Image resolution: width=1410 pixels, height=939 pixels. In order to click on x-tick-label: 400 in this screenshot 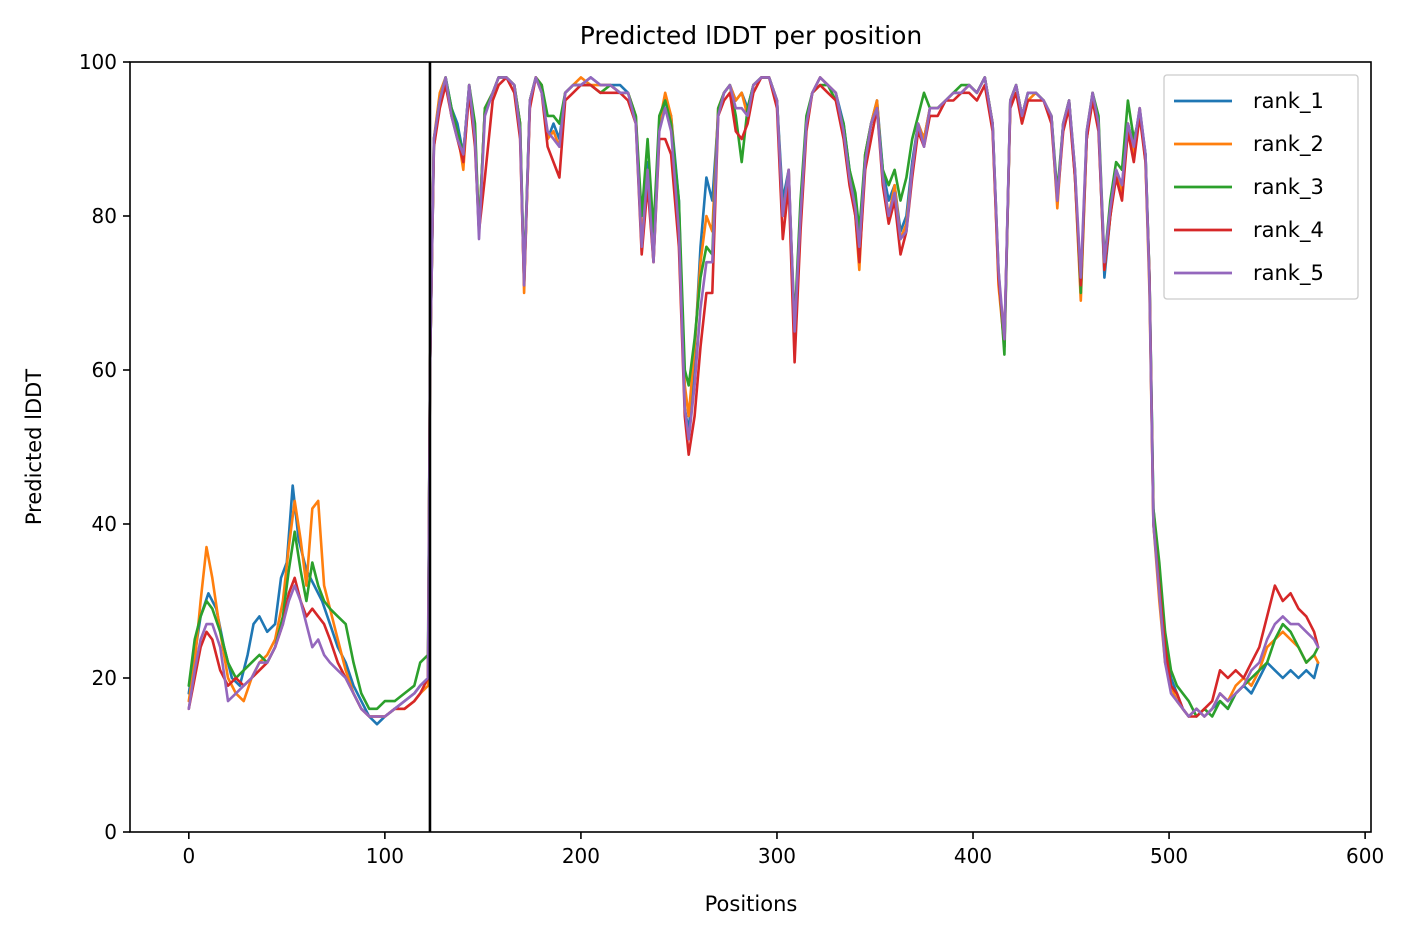, I will do `click(973, 856)`.